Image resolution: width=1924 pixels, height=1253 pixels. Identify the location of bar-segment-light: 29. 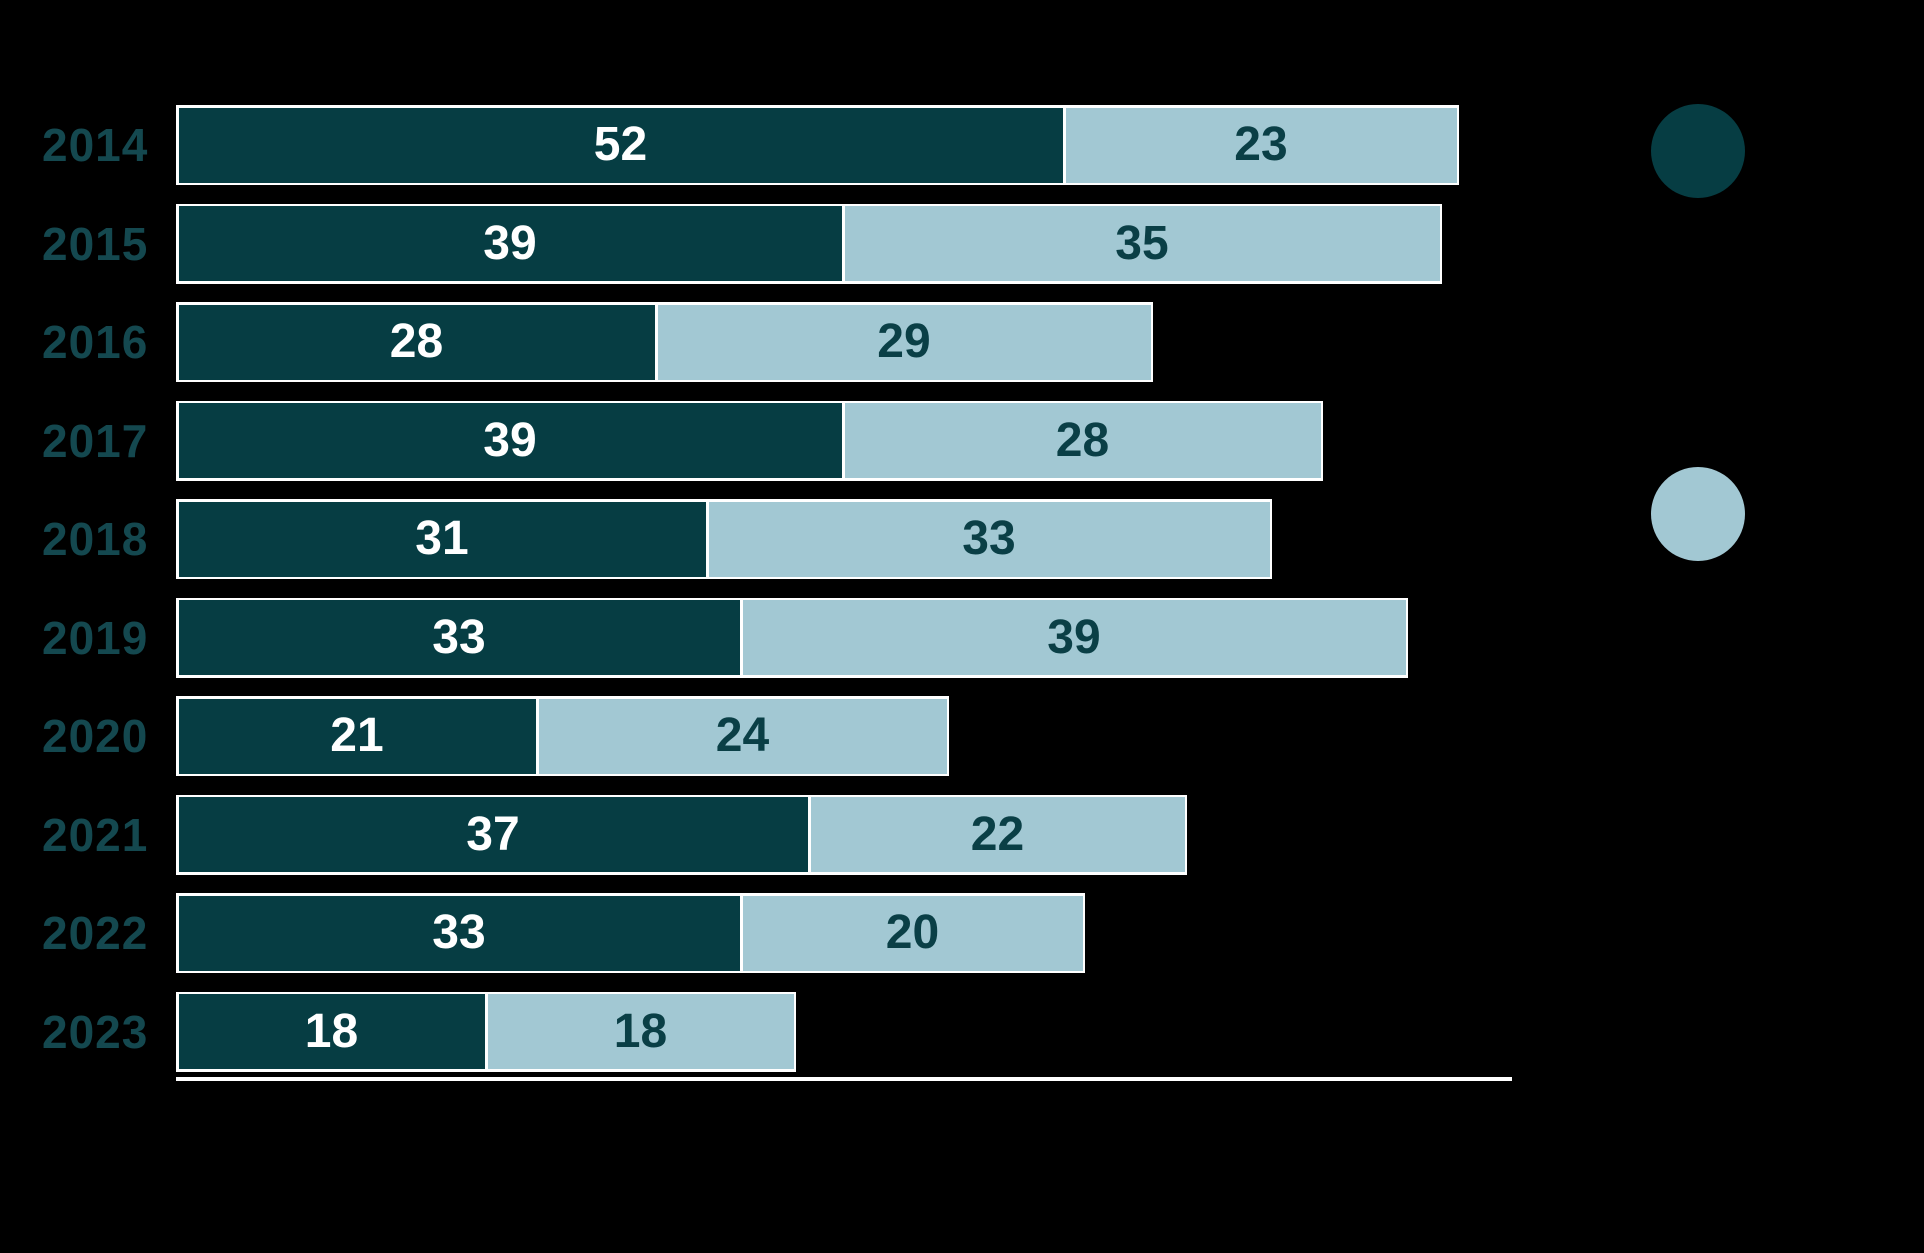
(904, 342).